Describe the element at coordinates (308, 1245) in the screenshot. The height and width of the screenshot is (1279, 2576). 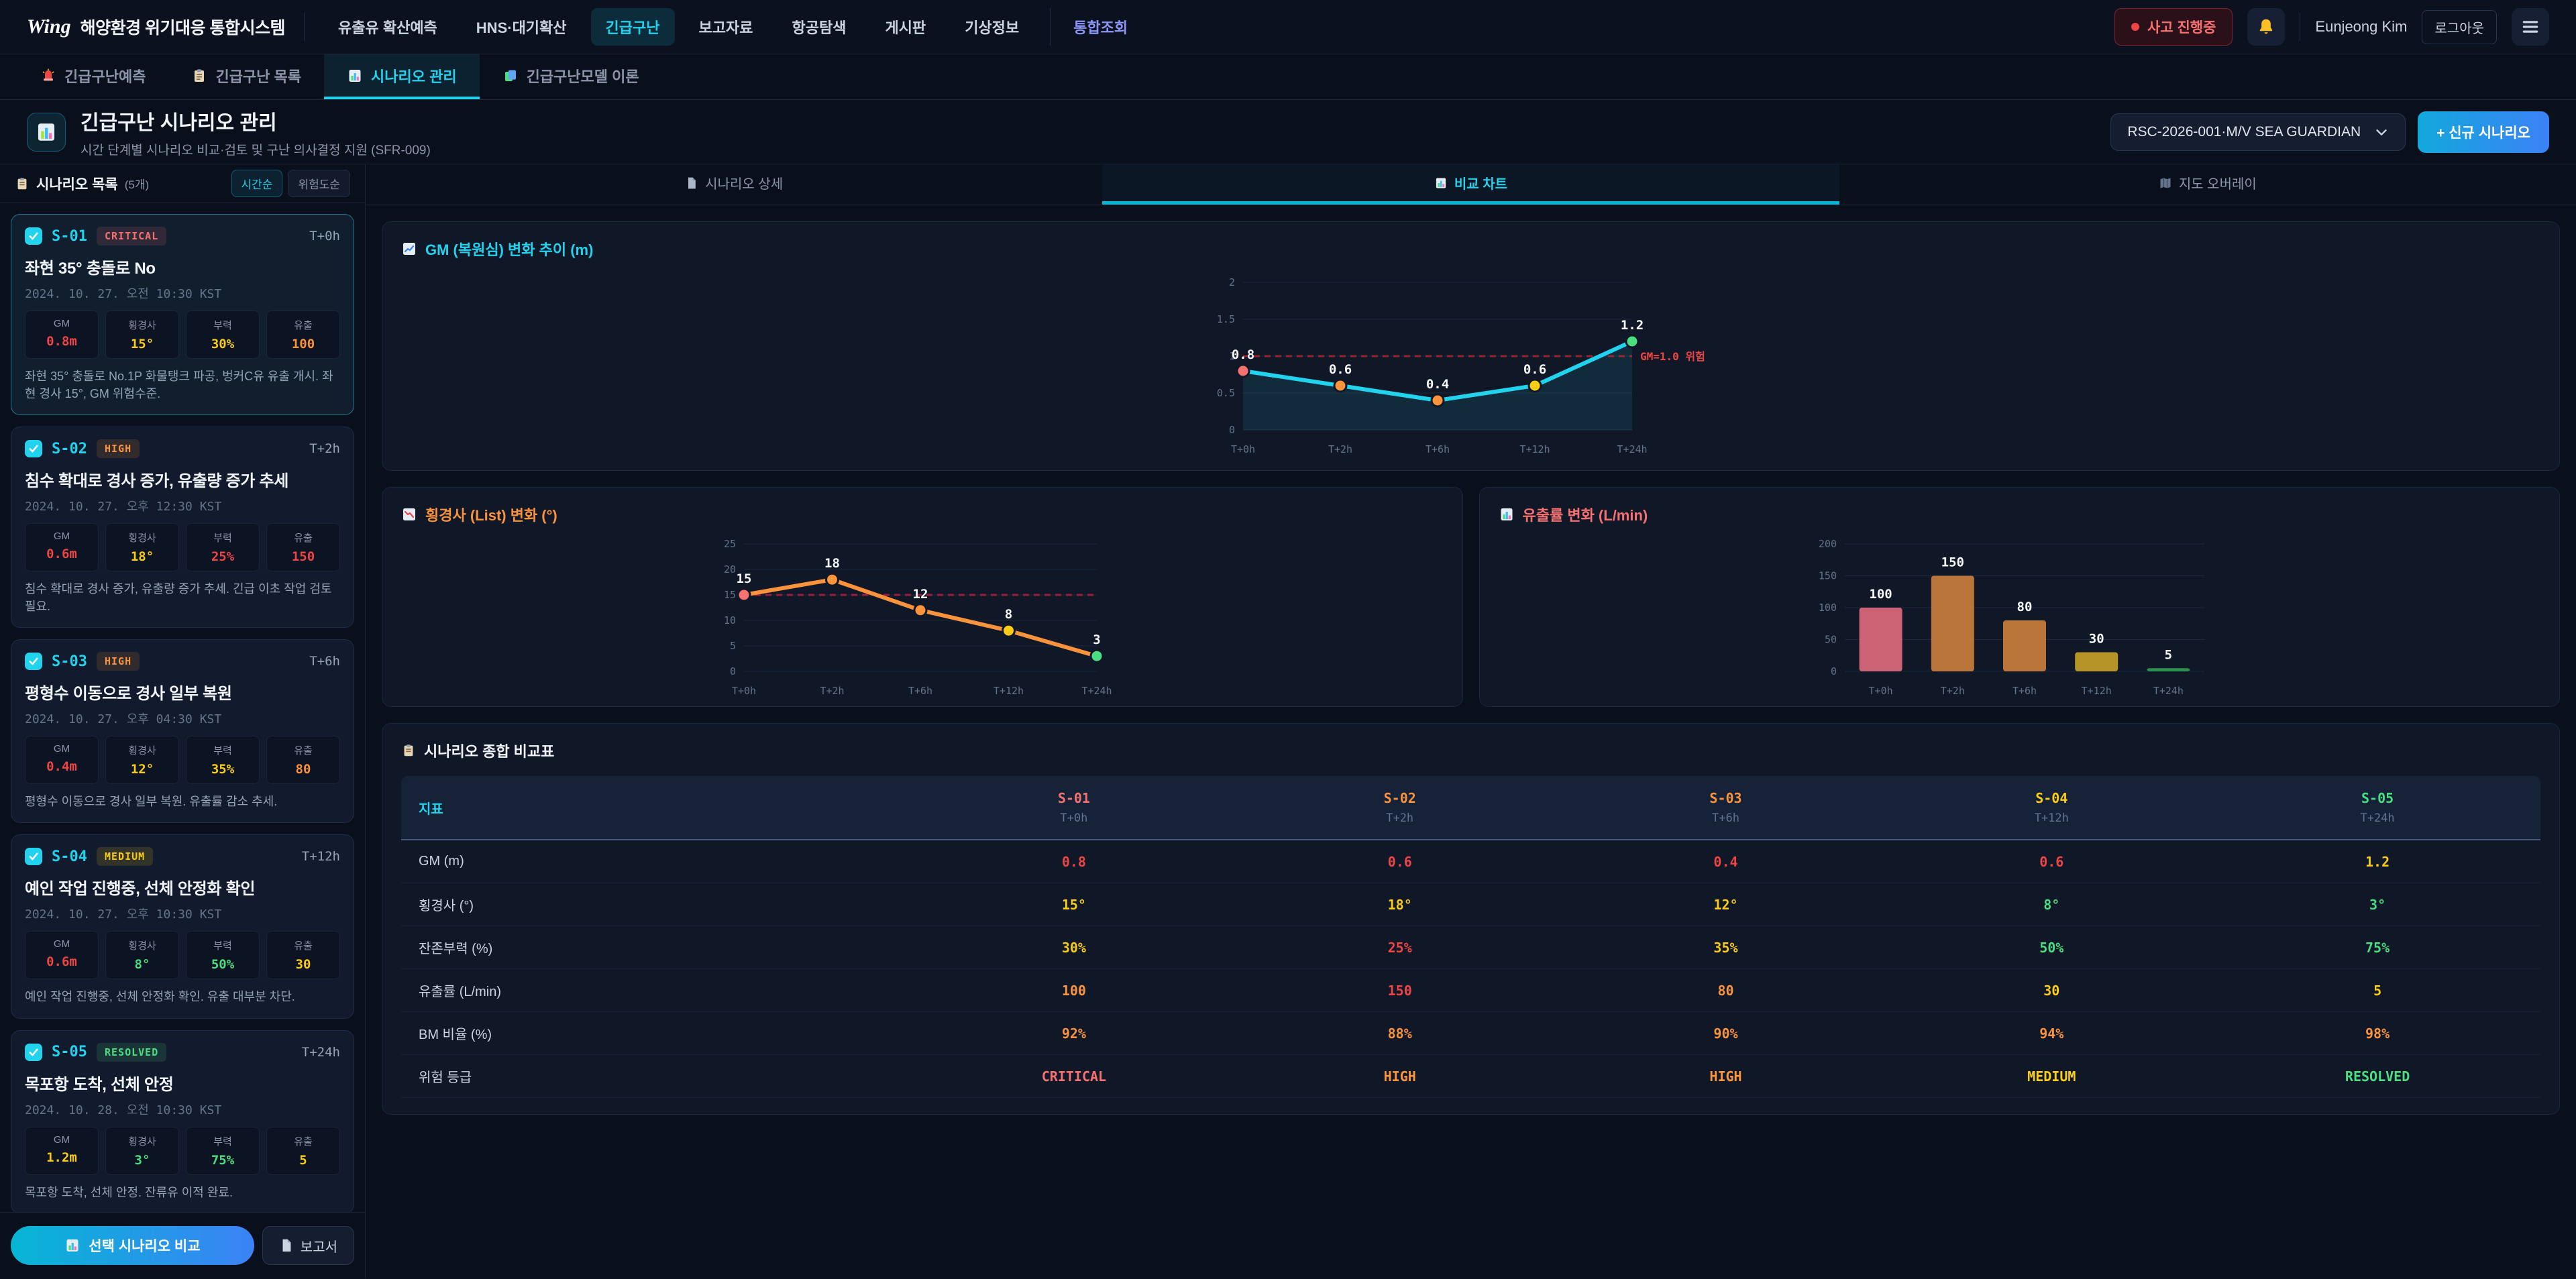
I see `report-button: 보고서` at that location.